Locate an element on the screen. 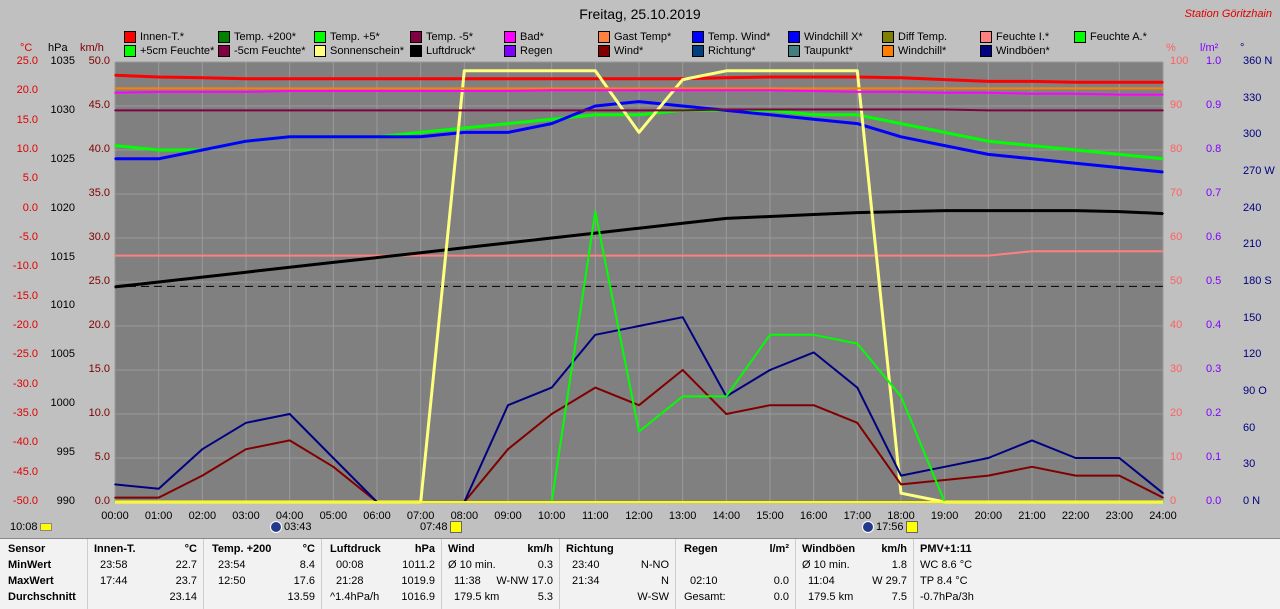 The image size is (1280, 609). axis-tick-lm2: 1.0 is located at coordinates (1214, 61).